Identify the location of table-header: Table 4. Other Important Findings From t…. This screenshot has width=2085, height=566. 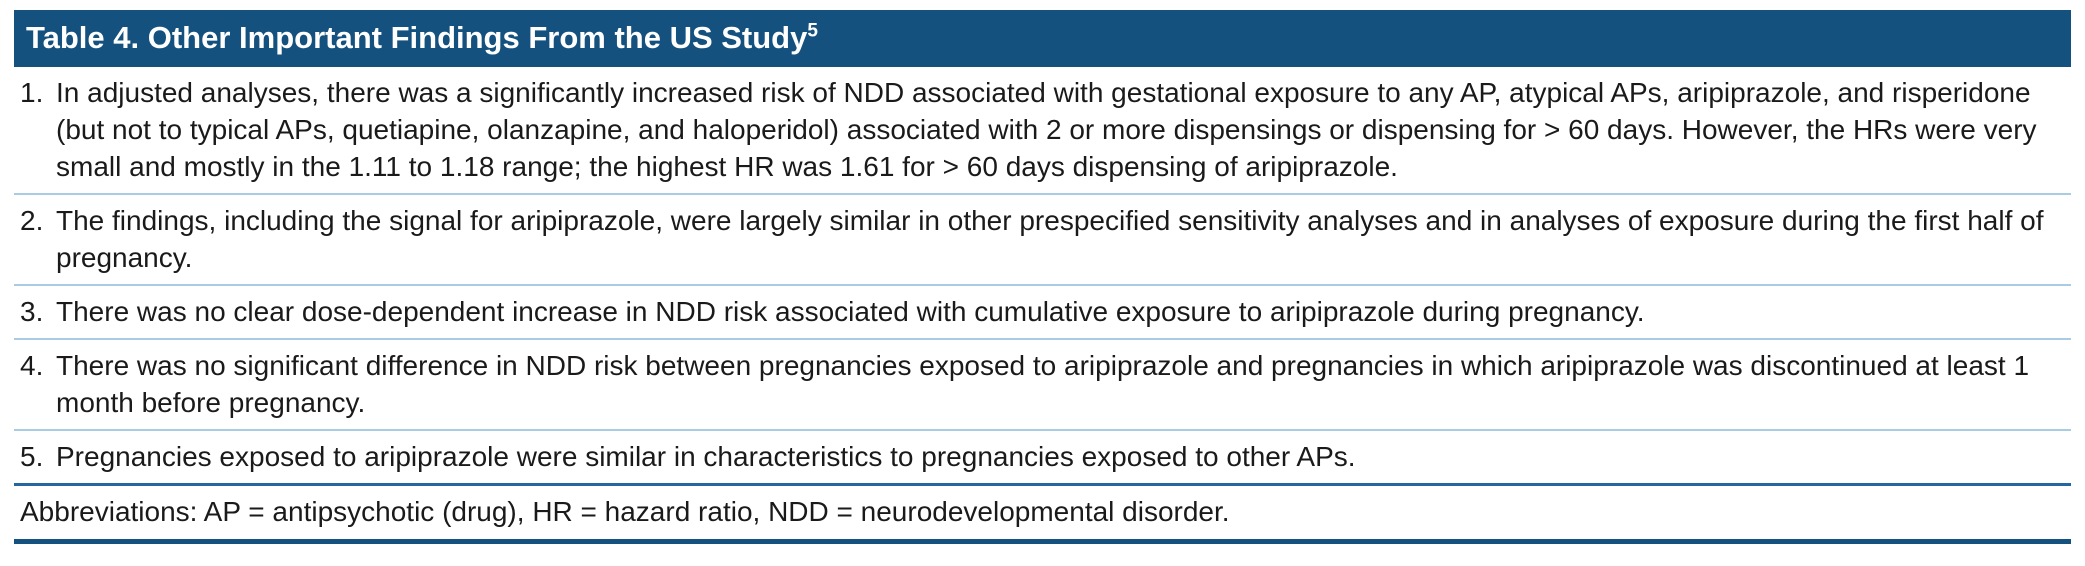
(1042, 38).